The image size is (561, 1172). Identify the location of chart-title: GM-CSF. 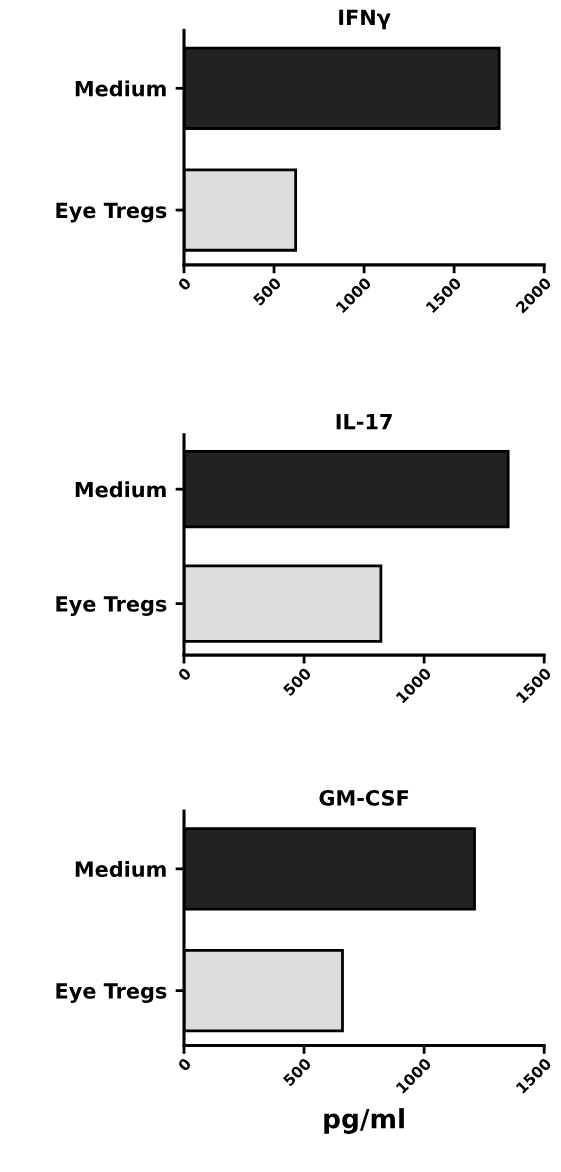
(364, 798).